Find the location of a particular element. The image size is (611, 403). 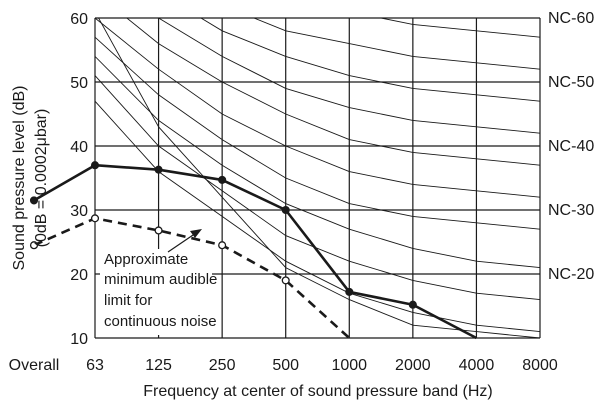

annotation-line: minimum audible is located at coordinates (160, 279).